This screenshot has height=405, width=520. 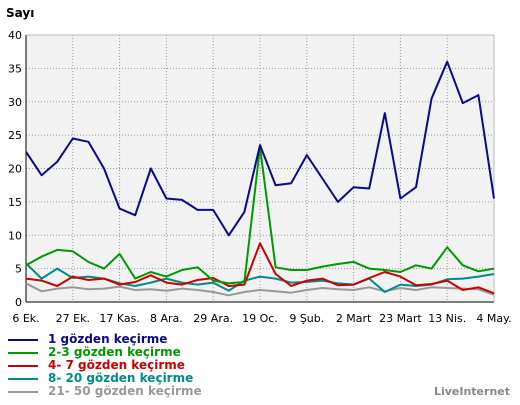 I want to click on x-tick-label: 13 Nis., so click(x=447, y=318).